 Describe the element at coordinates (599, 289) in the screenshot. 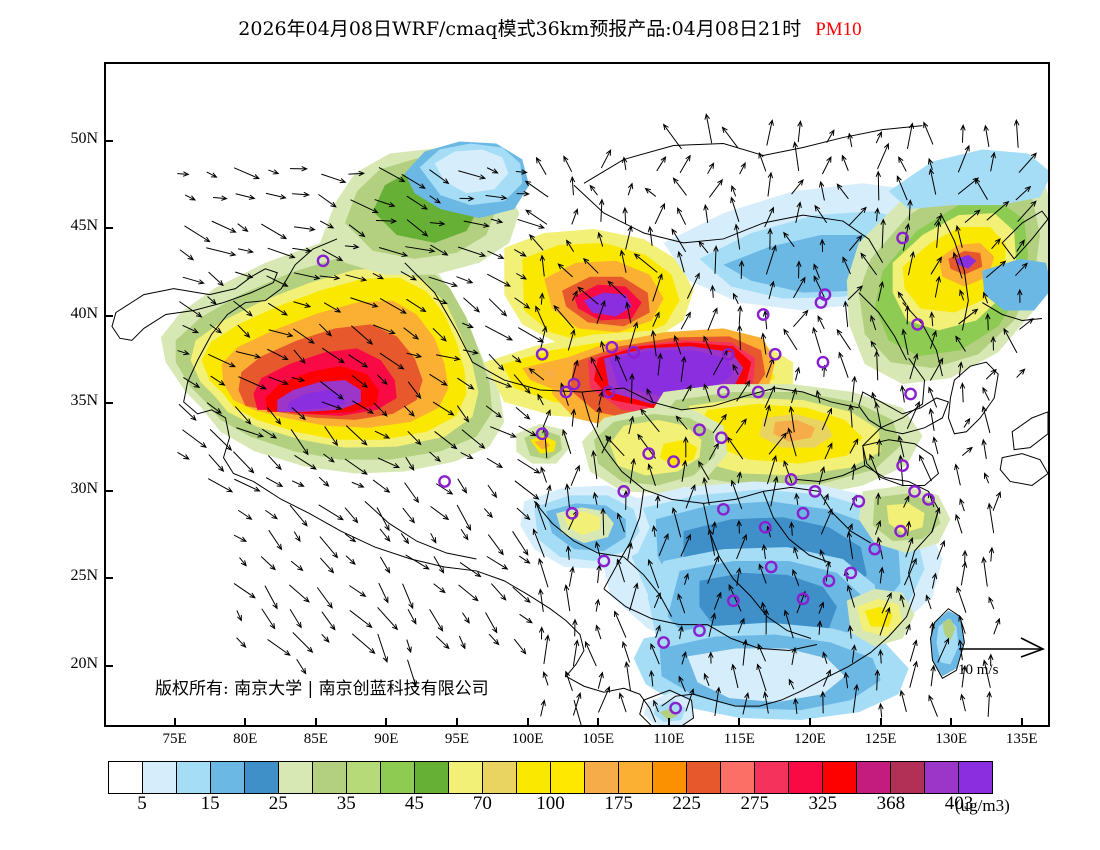

I see `contour-band-group-hami` at that location.